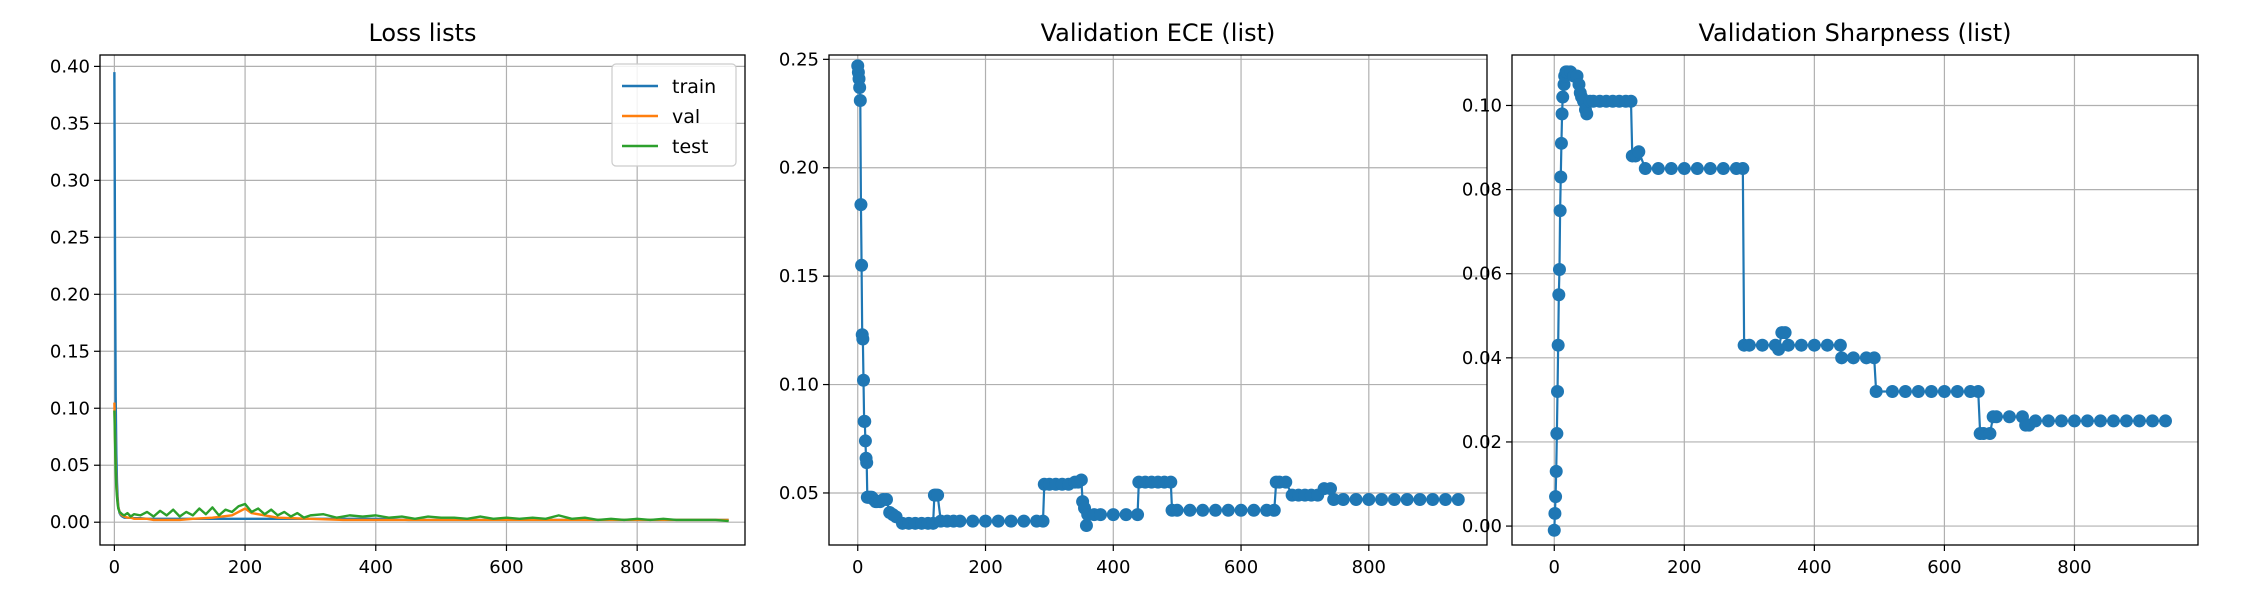 Image resolution: width=2250 pixels, height=600 pixels. Describe the element at coordinates (70, 180) in the screenshot. I see `y-tick-label: 0.30` at that location.